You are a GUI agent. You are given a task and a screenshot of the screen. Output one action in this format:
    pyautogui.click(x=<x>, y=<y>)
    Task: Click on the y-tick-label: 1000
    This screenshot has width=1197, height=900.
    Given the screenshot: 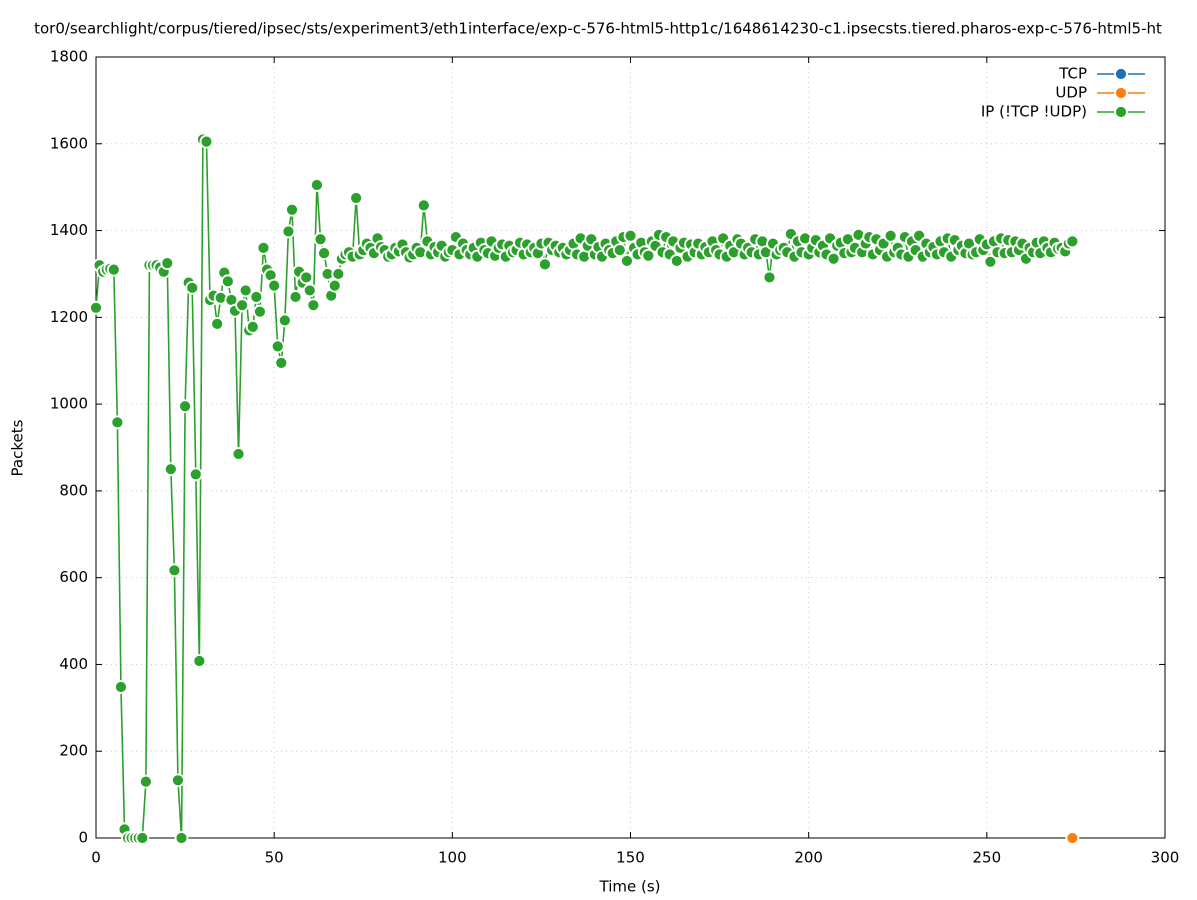 What is the action you would take?
    pyautogui.click(x=69, y=404)
    